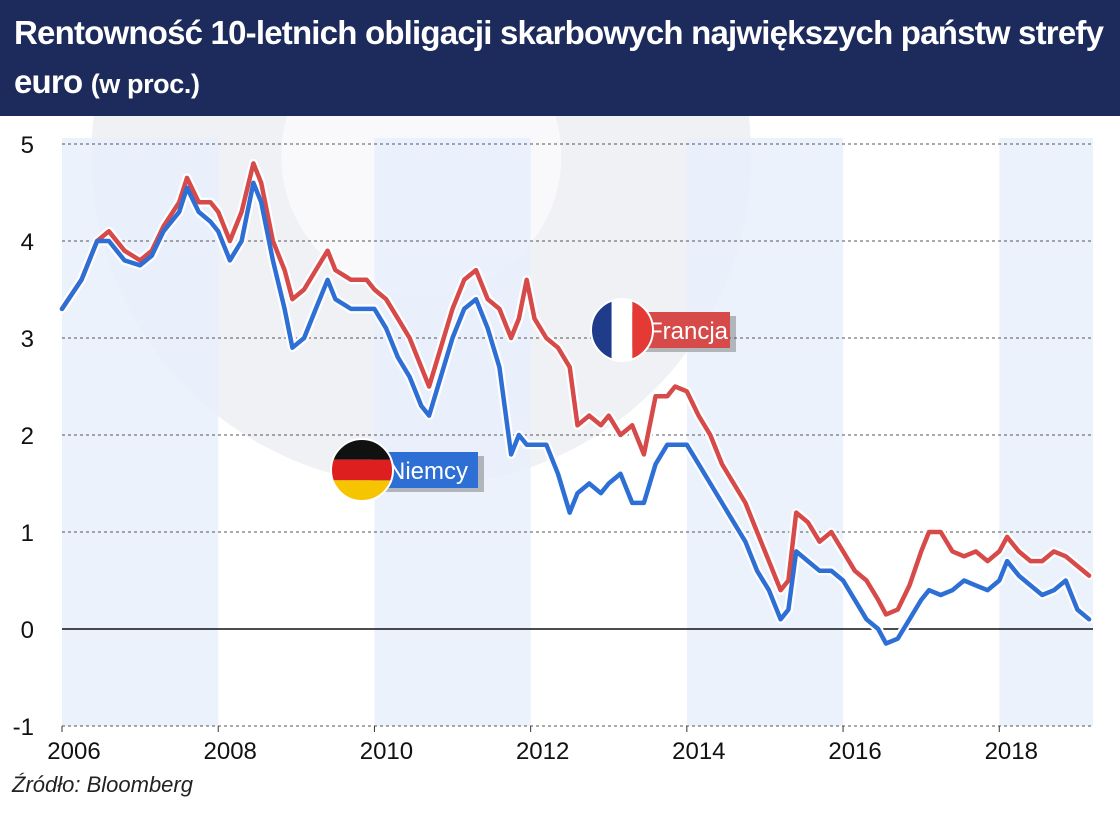  I want to click on y-tick-label: 5, so click(27, 145).